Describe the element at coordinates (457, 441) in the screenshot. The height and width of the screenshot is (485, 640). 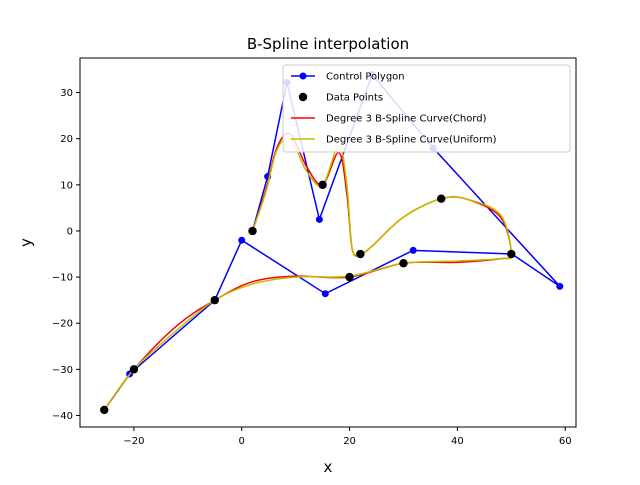
I see `x-tick-label: 40` at that location.